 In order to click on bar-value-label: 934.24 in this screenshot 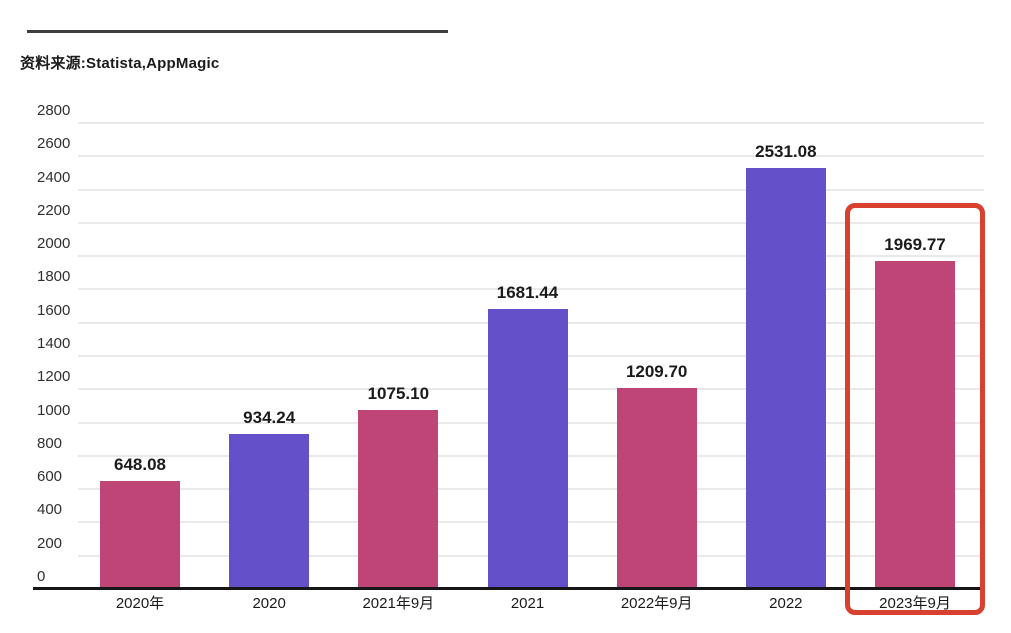, I will do `click(269, 417)`.